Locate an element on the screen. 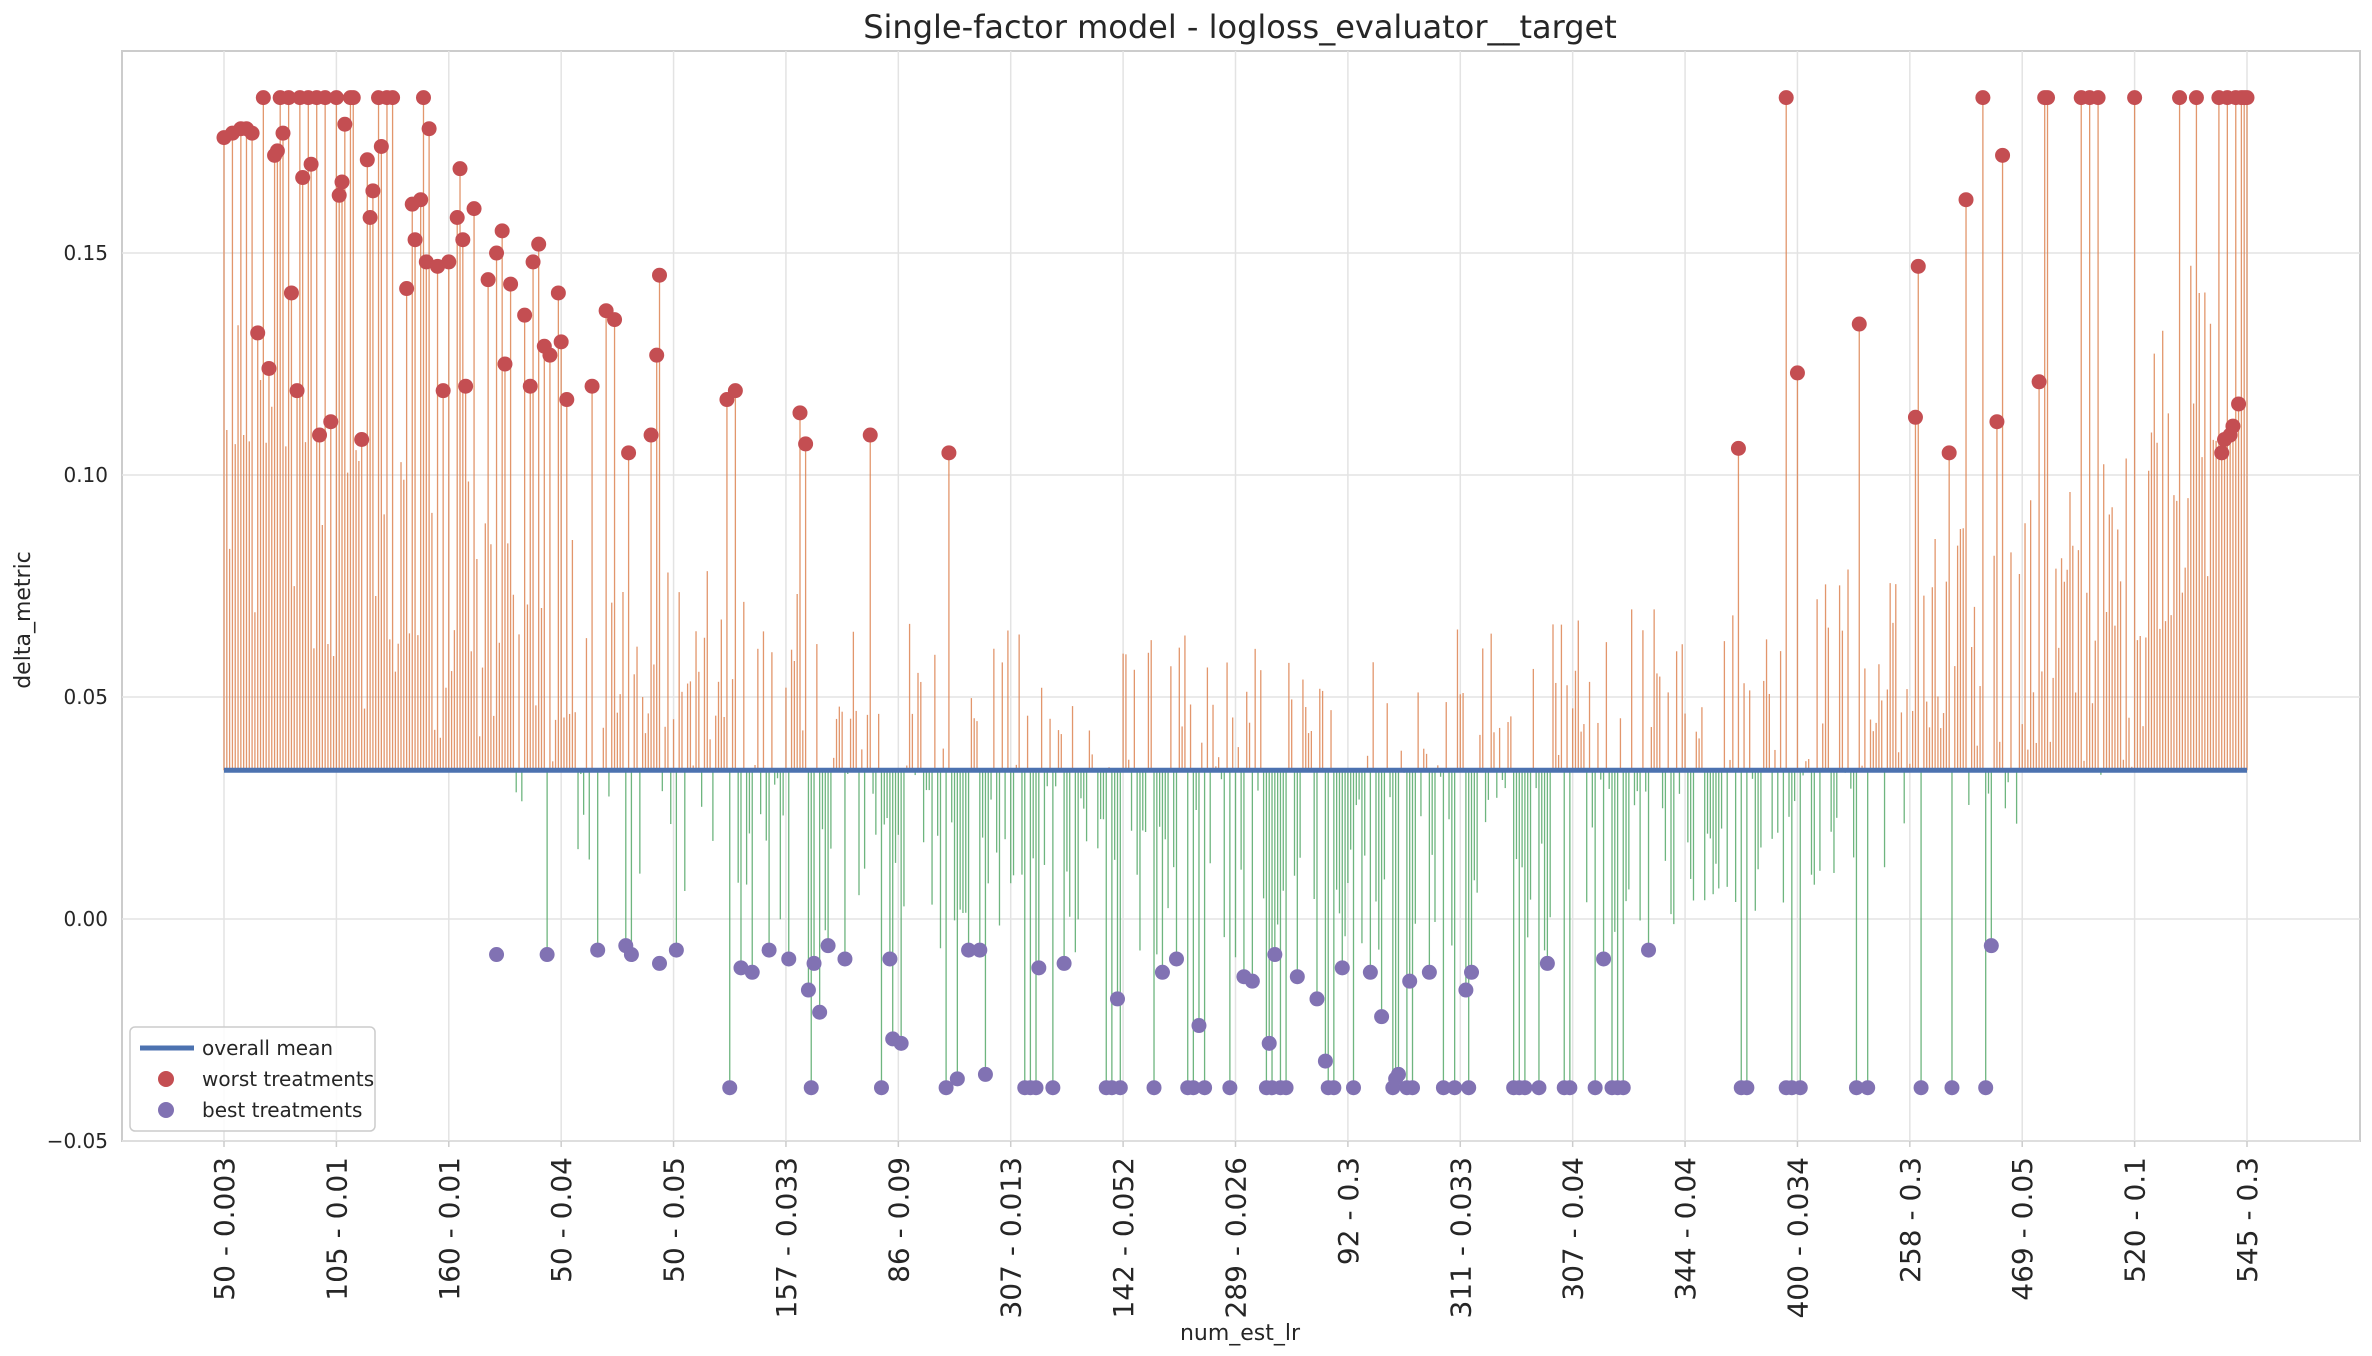  y-tick-label: 0.15 is located at coordinates (85, 253).